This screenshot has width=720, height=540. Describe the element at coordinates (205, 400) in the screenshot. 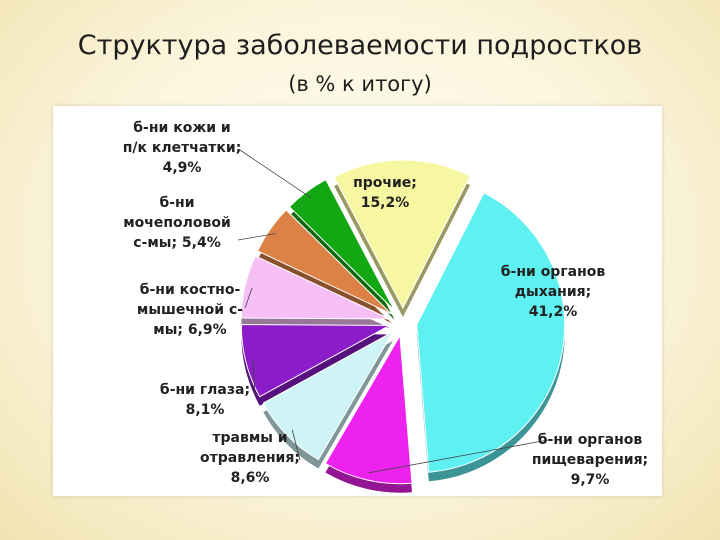

I see `slice-label-eye: б-ни глаза; 8,1%` at that location.